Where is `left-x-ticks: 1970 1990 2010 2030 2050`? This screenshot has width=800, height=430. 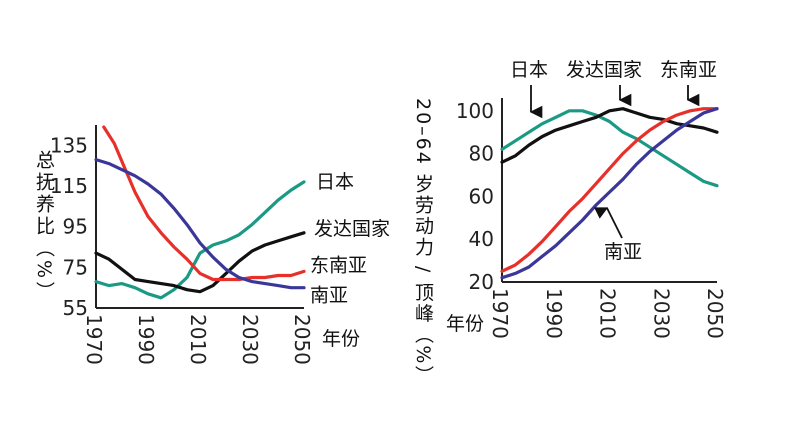 left-x-ticks: 1970 1990 2010 2030 2050 is located at coordinates (198, 339).